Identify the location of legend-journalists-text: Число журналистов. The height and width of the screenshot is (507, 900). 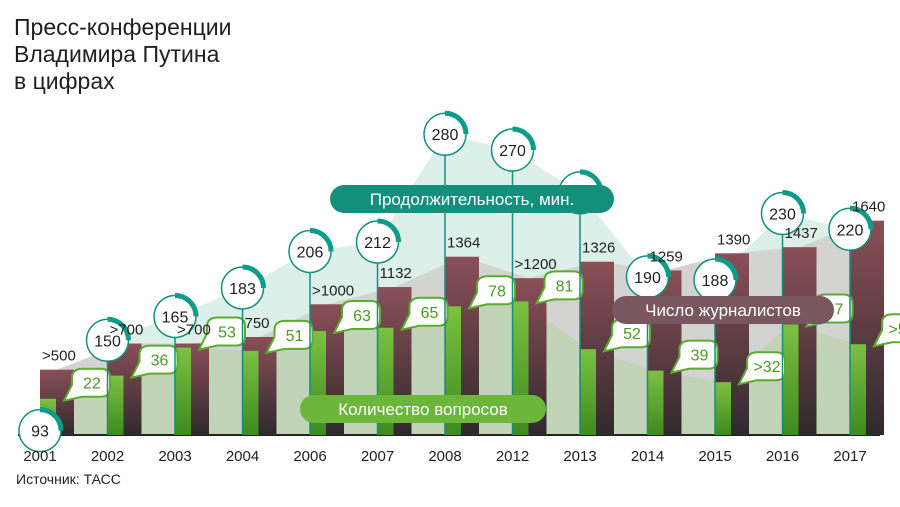
(723, 310).